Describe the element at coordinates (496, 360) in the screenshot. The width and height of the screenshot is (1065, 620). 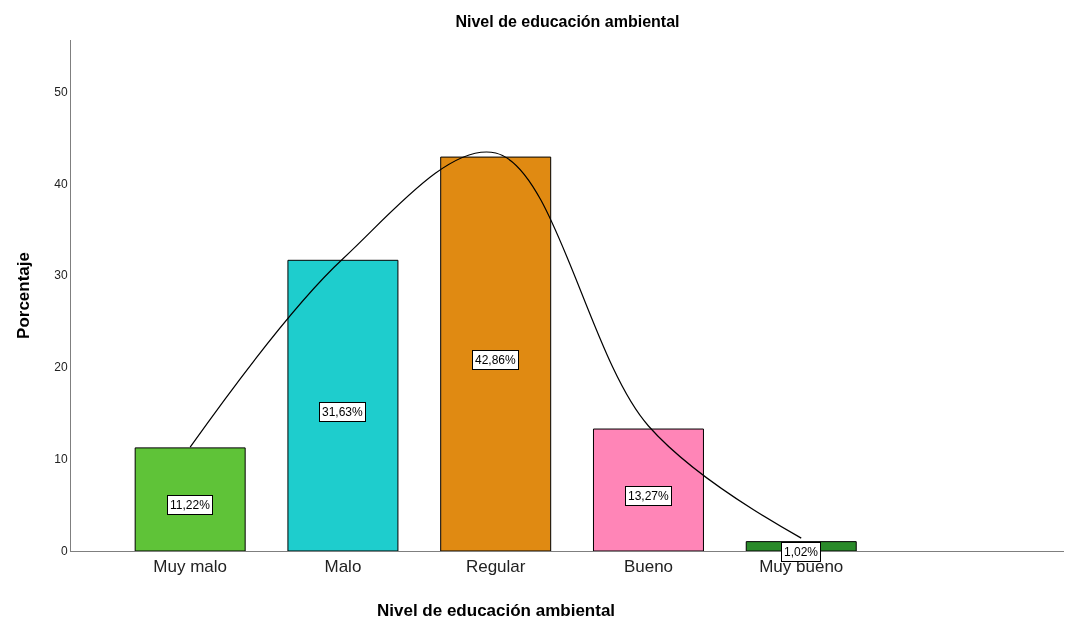
I see `data-label: 42,86%` at that location.